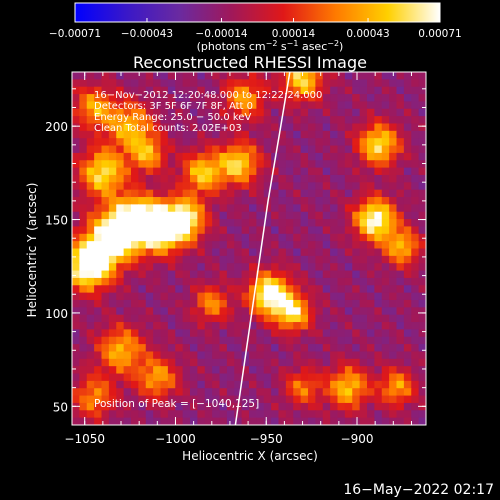  What do you see at coordinates (60, 407) in the screenshot?
I see `y-tick-label: 50` at bounding box center [60, 407].